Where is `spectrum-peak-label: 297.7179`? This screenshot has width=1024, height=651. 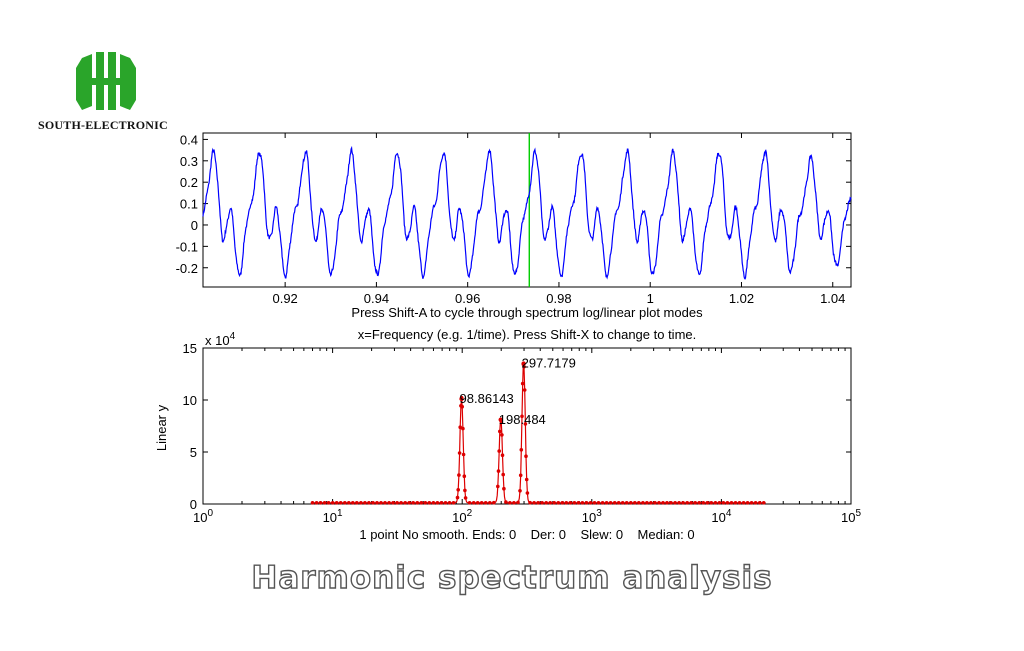
spectrum-peak-label: 297.7179 is located at coordinates (549, 363).